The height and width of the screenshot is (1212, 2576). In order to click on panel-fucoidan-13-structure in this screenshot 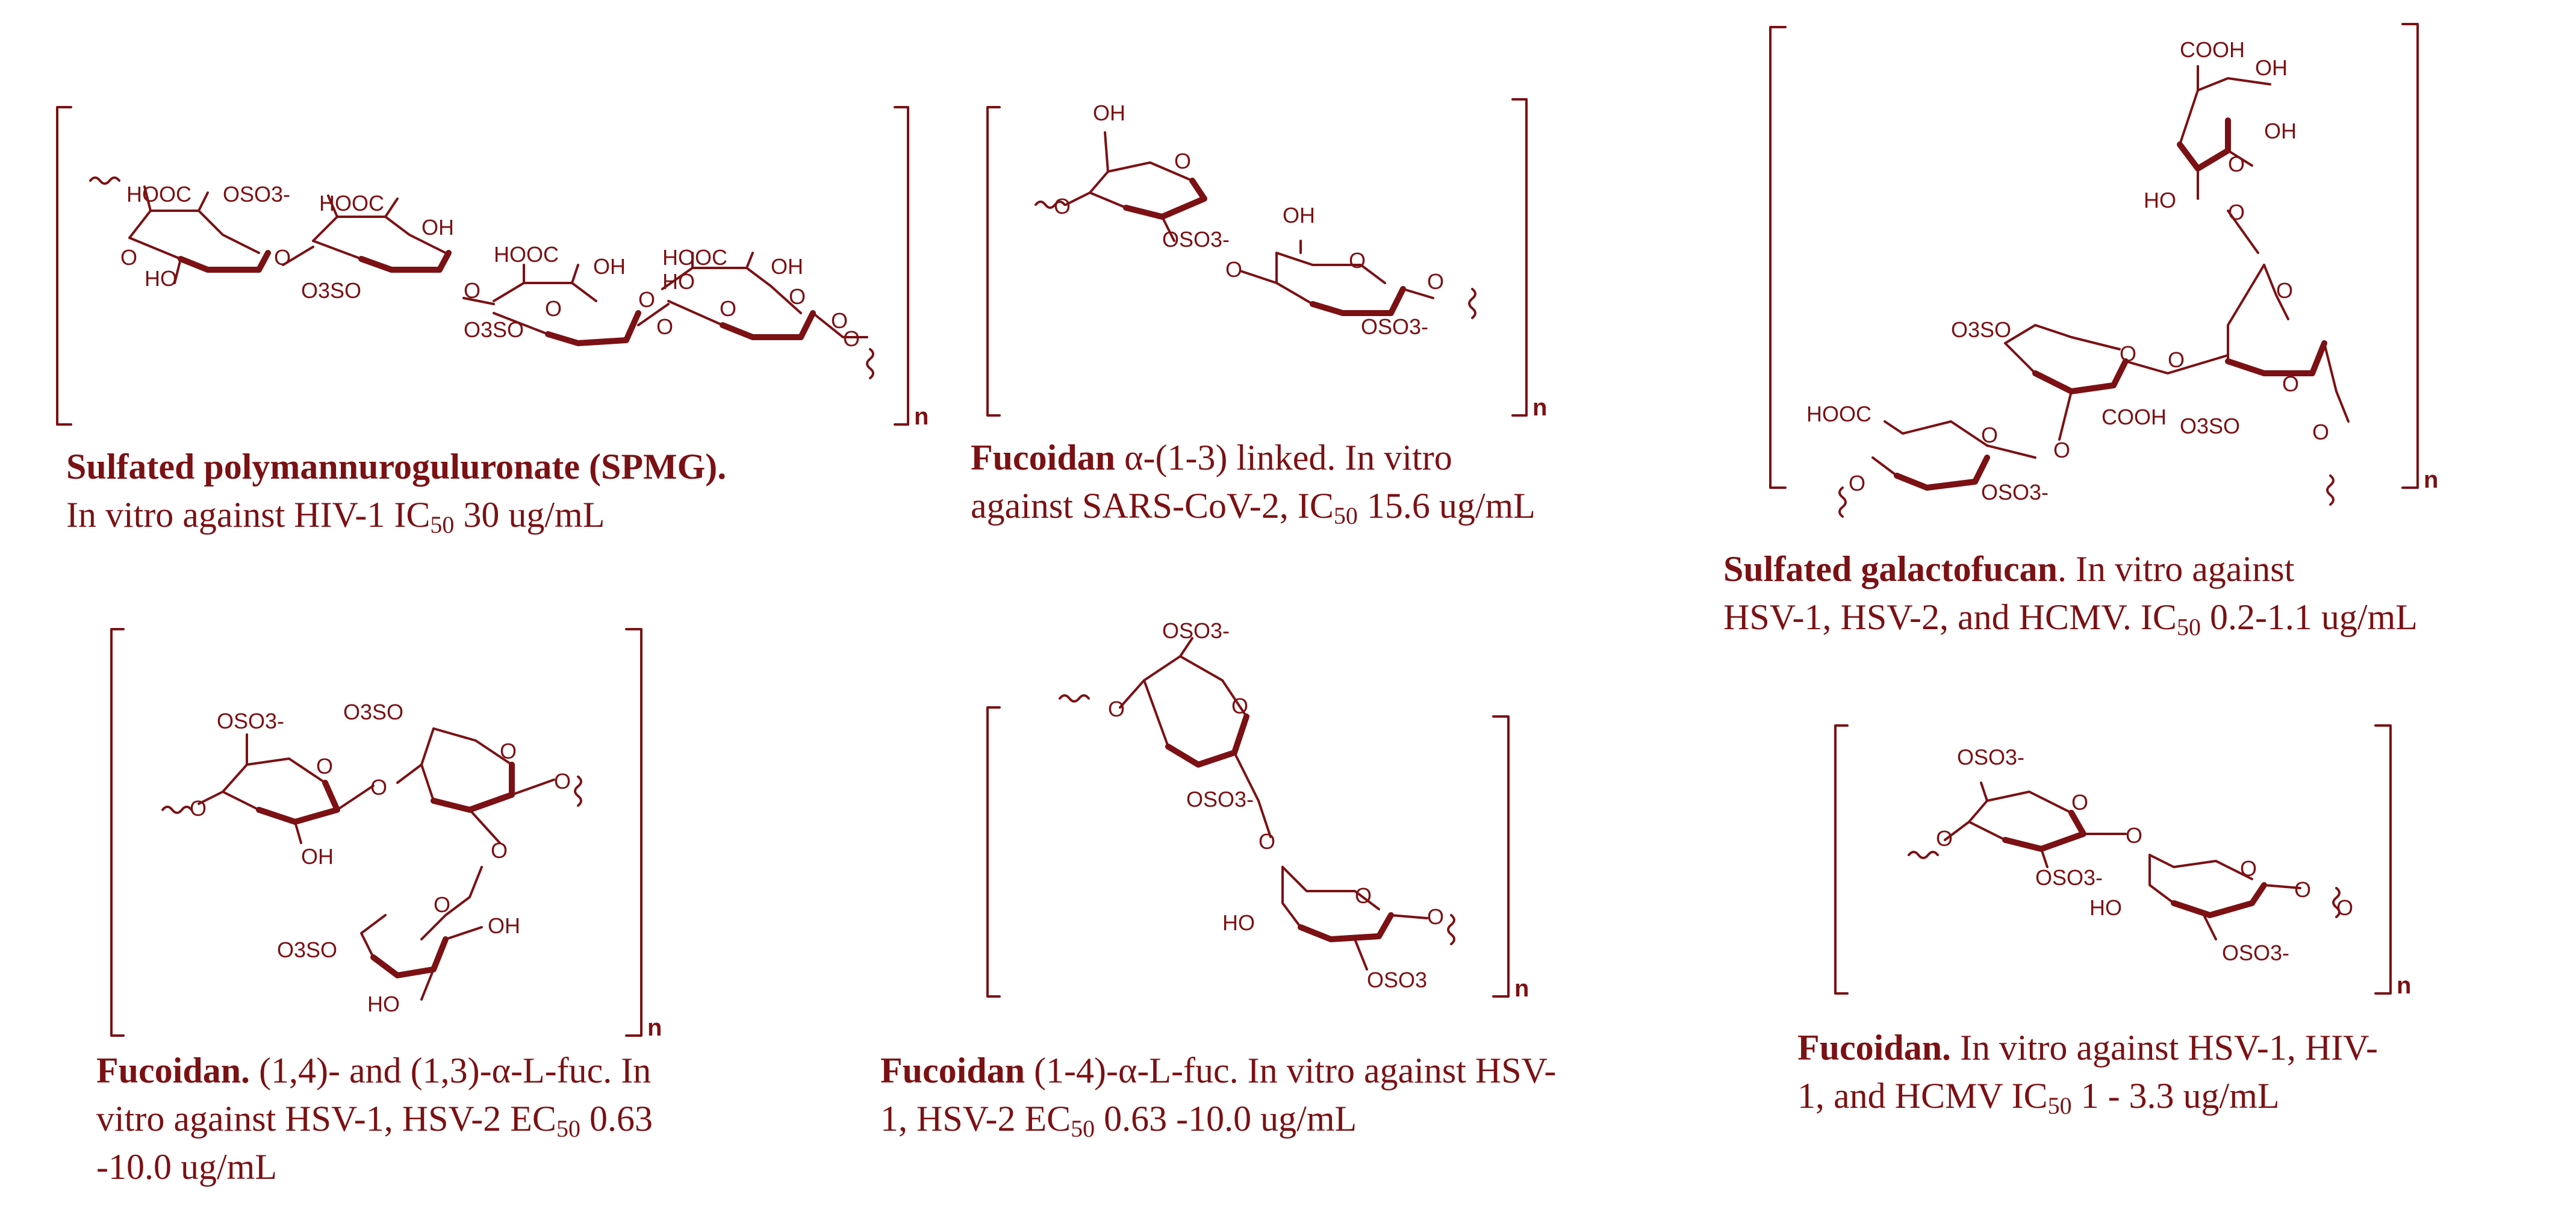, I will do `click(1257, 257)`.